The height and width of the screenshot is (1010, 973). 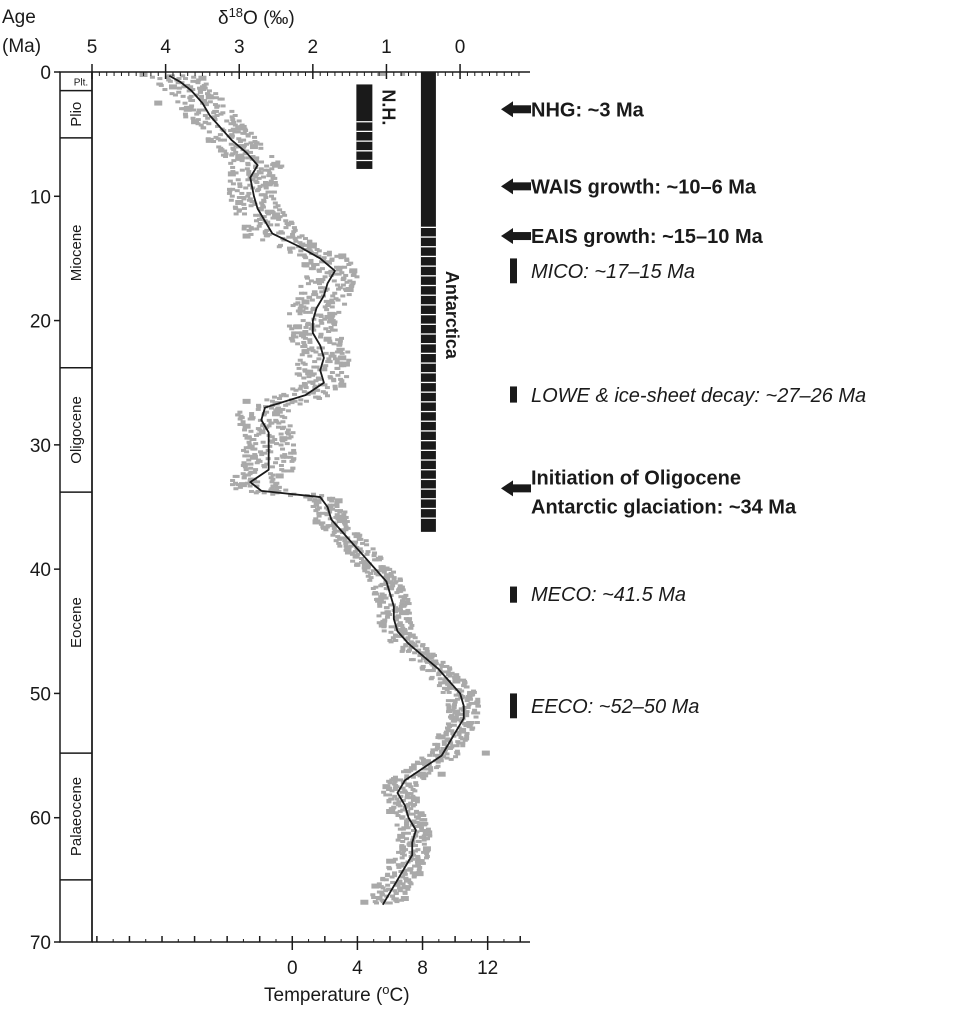 I want to click on arrow-head, so click(x=507, y=488).